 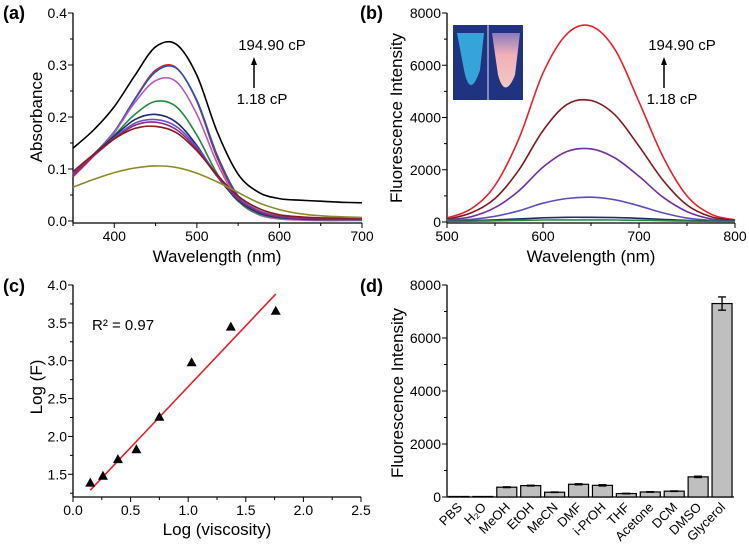 What do you see at coordinates (371, 286) in the screenshot?
I see `panel-label: (d)` at bounding box center [371, 286].